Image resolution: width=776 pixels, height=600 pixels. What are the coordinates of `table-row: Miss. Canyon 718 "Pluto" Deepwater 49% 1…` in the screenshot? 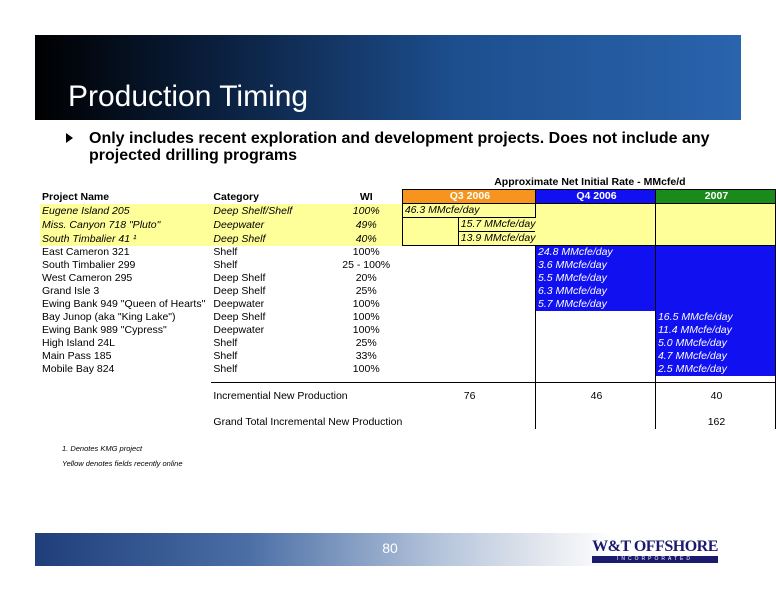 It's located at (408, 224).